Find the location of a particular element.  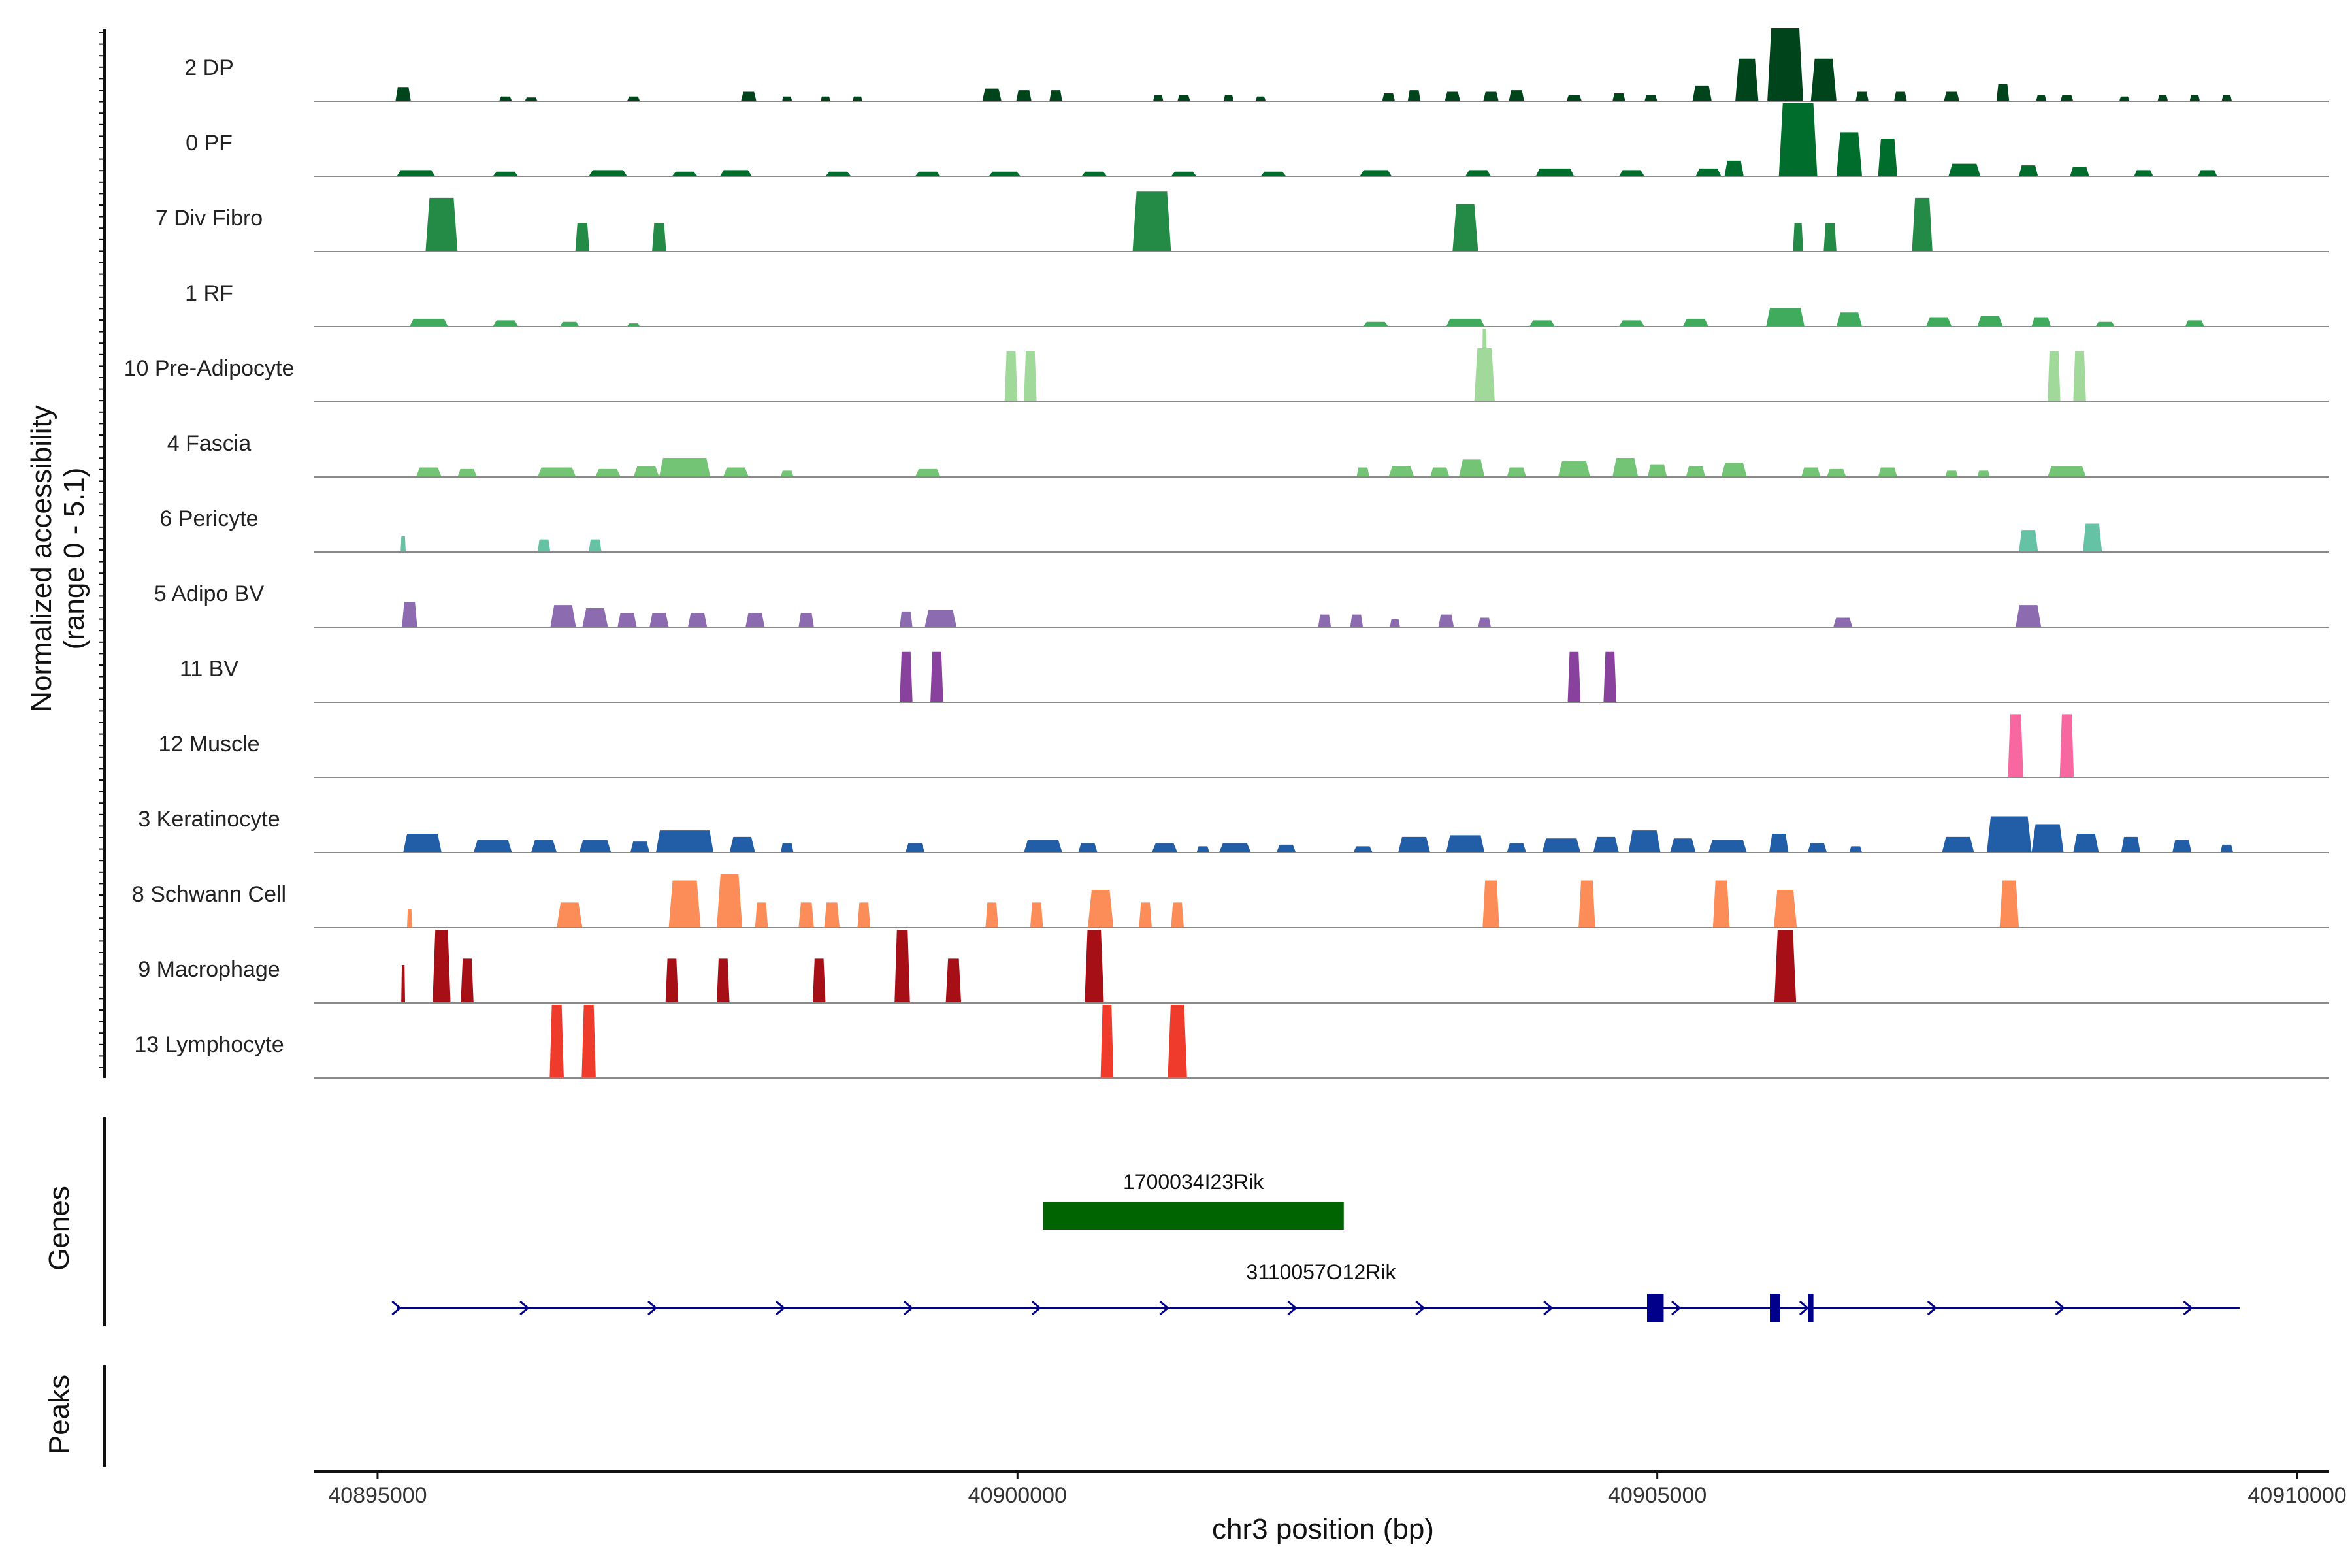

x-tick-label: 40905000 is located at coordinates (1657, 1495).